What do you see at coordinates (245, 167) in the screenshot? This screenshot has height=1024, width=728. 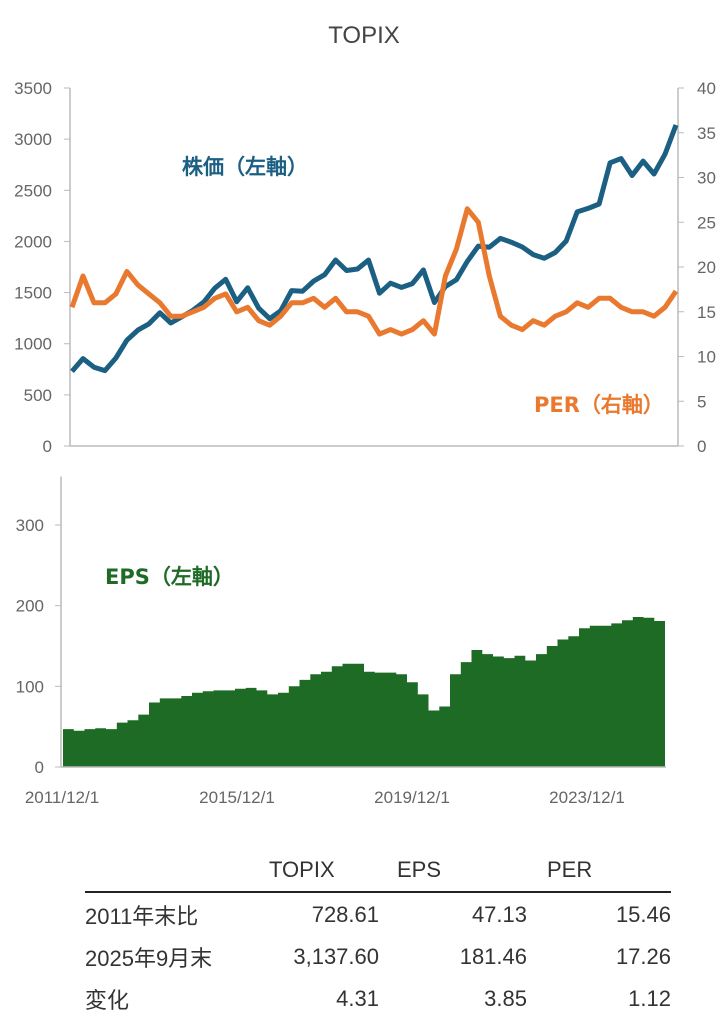 I see `legend-price: 株価（左軸）` at bounding box center [245, 167].